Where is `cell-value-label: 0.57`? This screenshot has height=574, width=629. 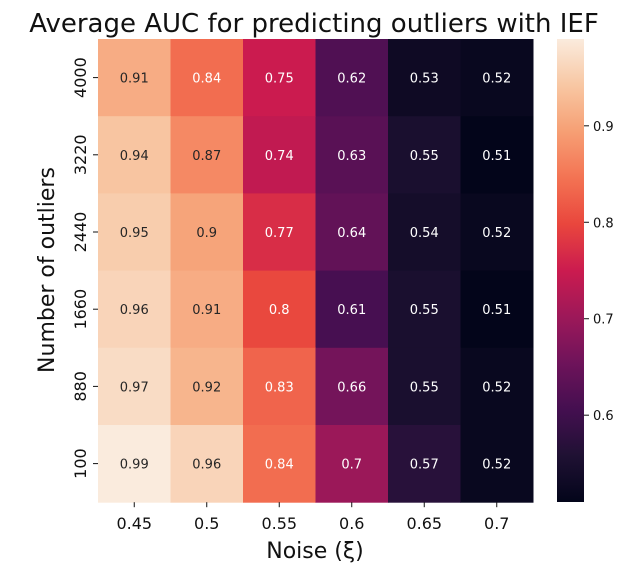 cell-value-label: 0.57 is located at coordinates (424, 465).